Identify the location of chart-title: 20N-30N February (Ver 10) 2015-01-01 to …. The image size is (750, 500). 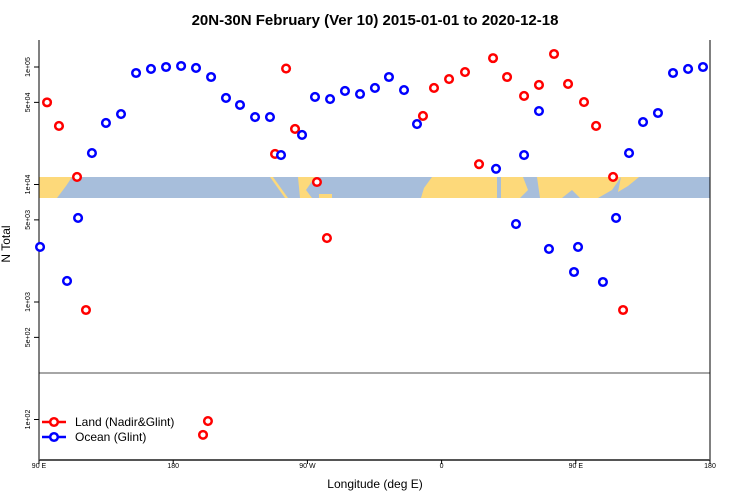
(375, 20).